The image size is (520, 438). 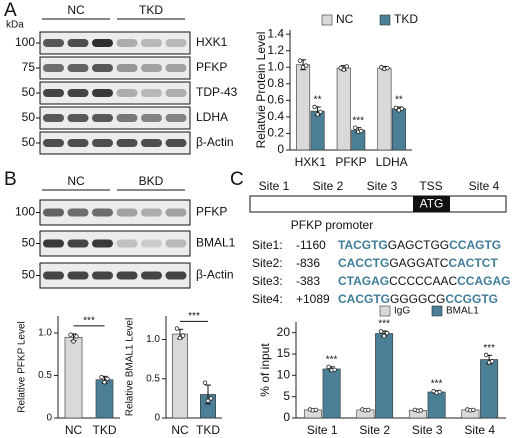 What do you see at coordinates (284, 353) in the screenshot?
I see `y-tick-label: 15` at bounding box center [284, 353].